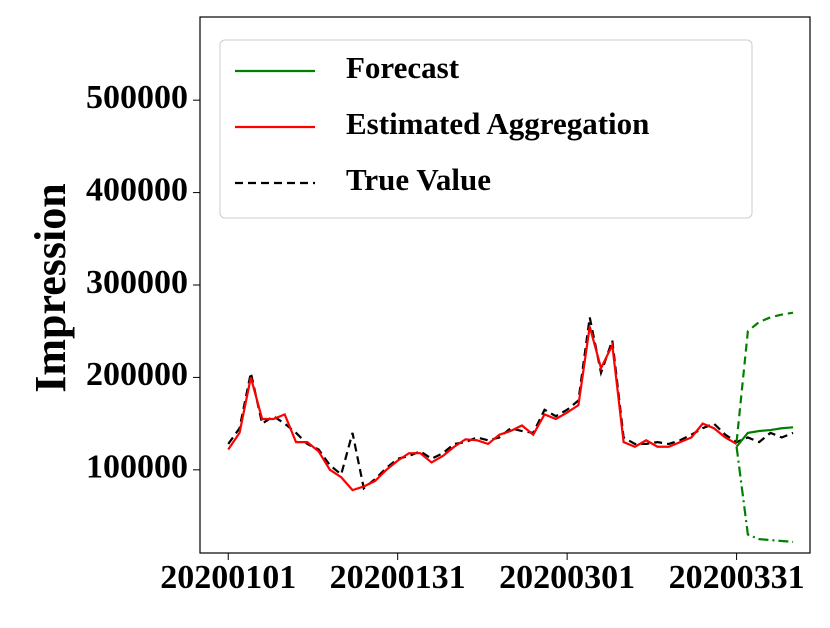  Describe the element at coordinates (497, 123) in the screenshot. I see `legend-label: Estimated Aggregation` at that location.